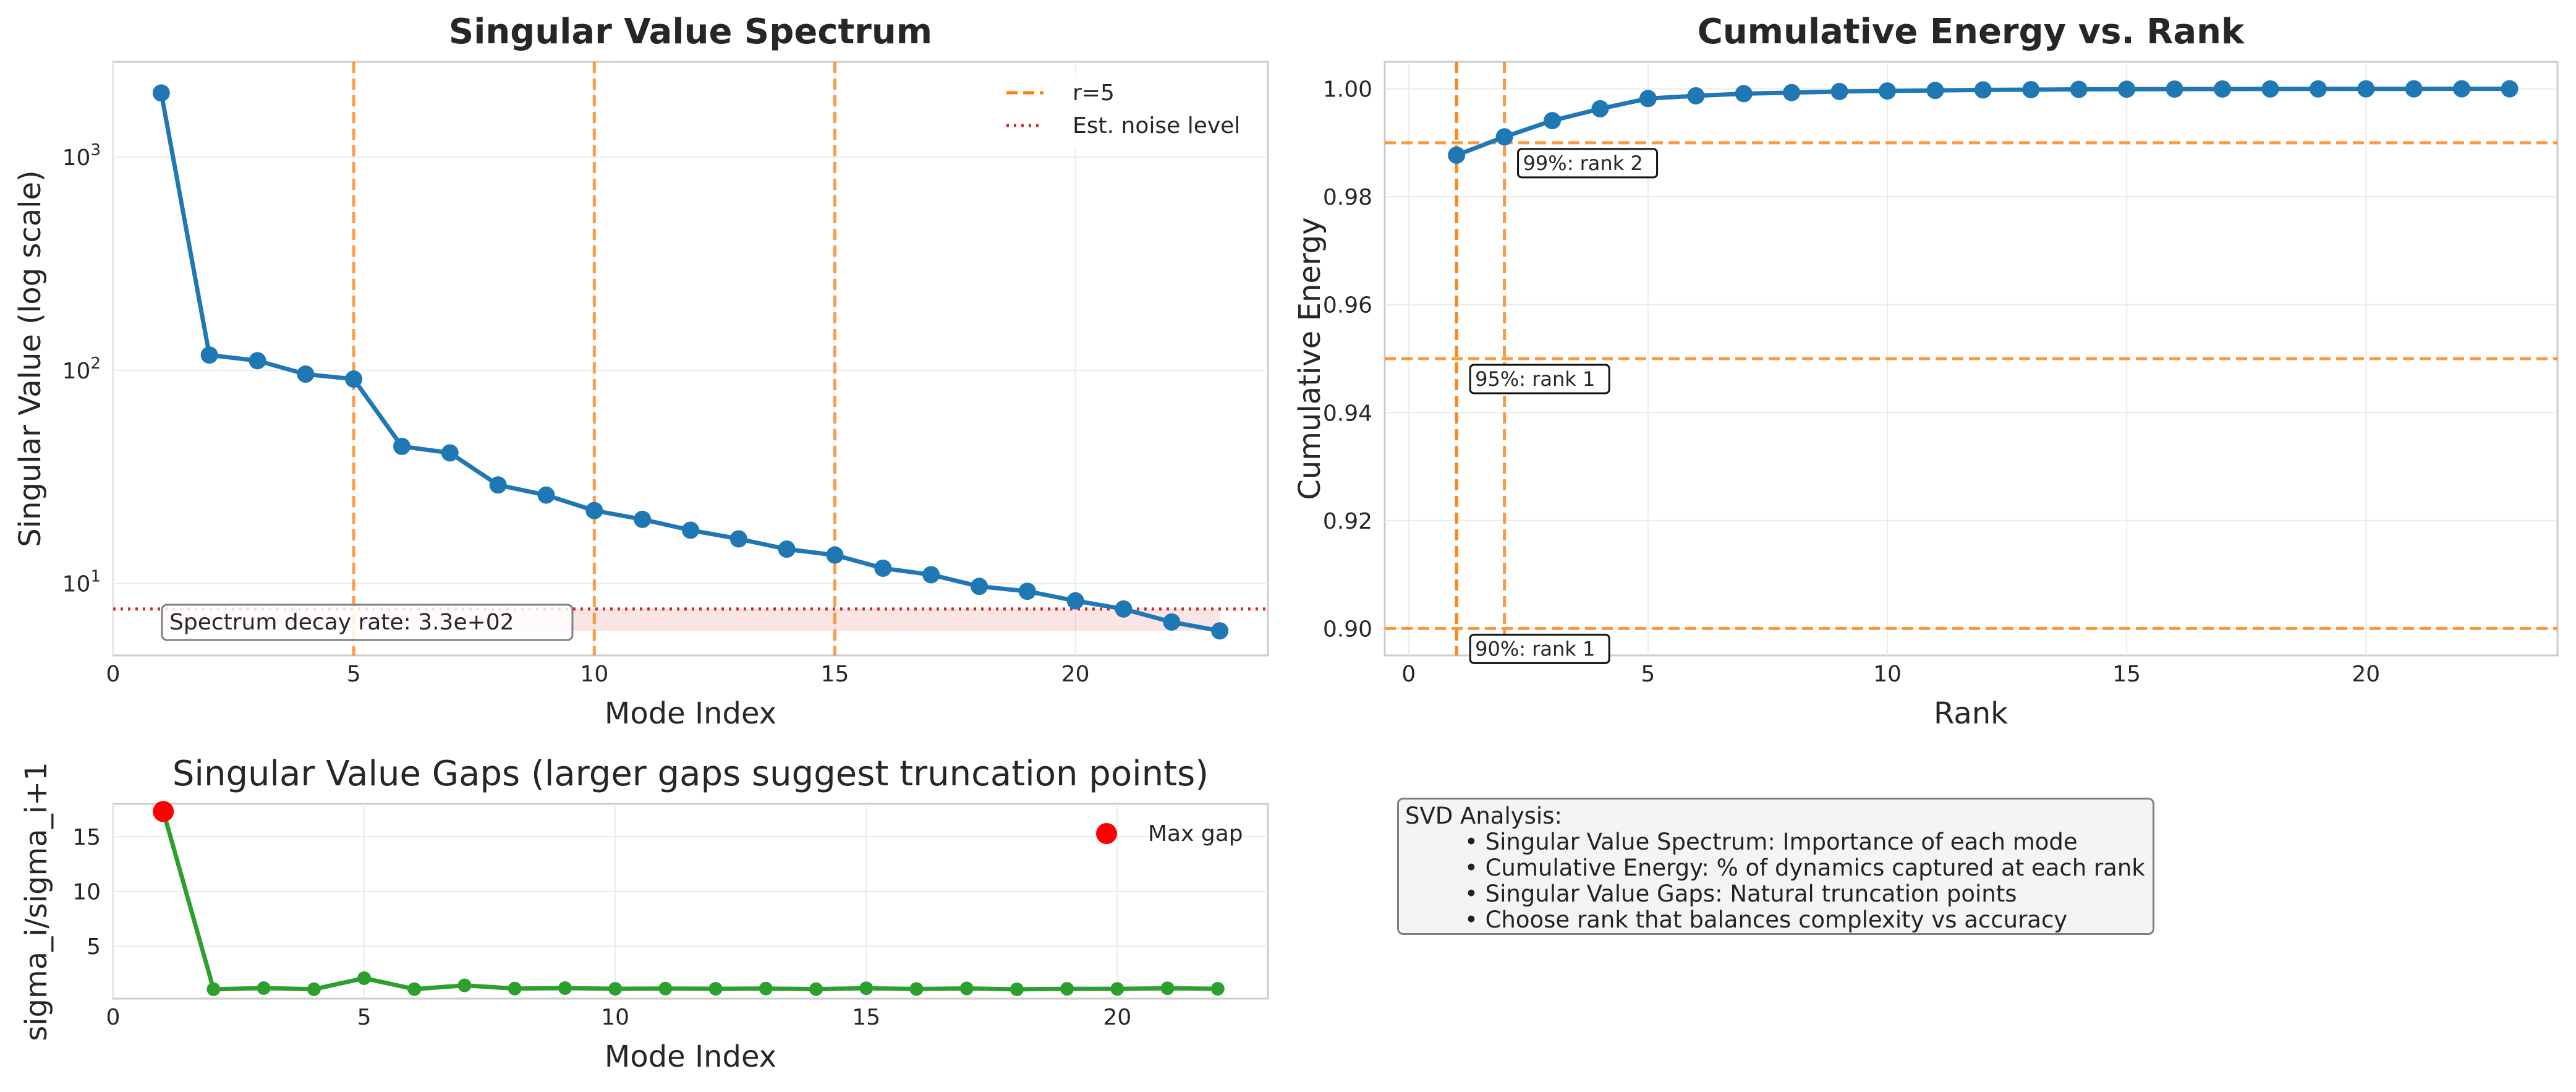 Image resolution: width=2576 pixels, height=1092 pixels. I want to click on y-tick-label: 1.00, so click(1347, 90).